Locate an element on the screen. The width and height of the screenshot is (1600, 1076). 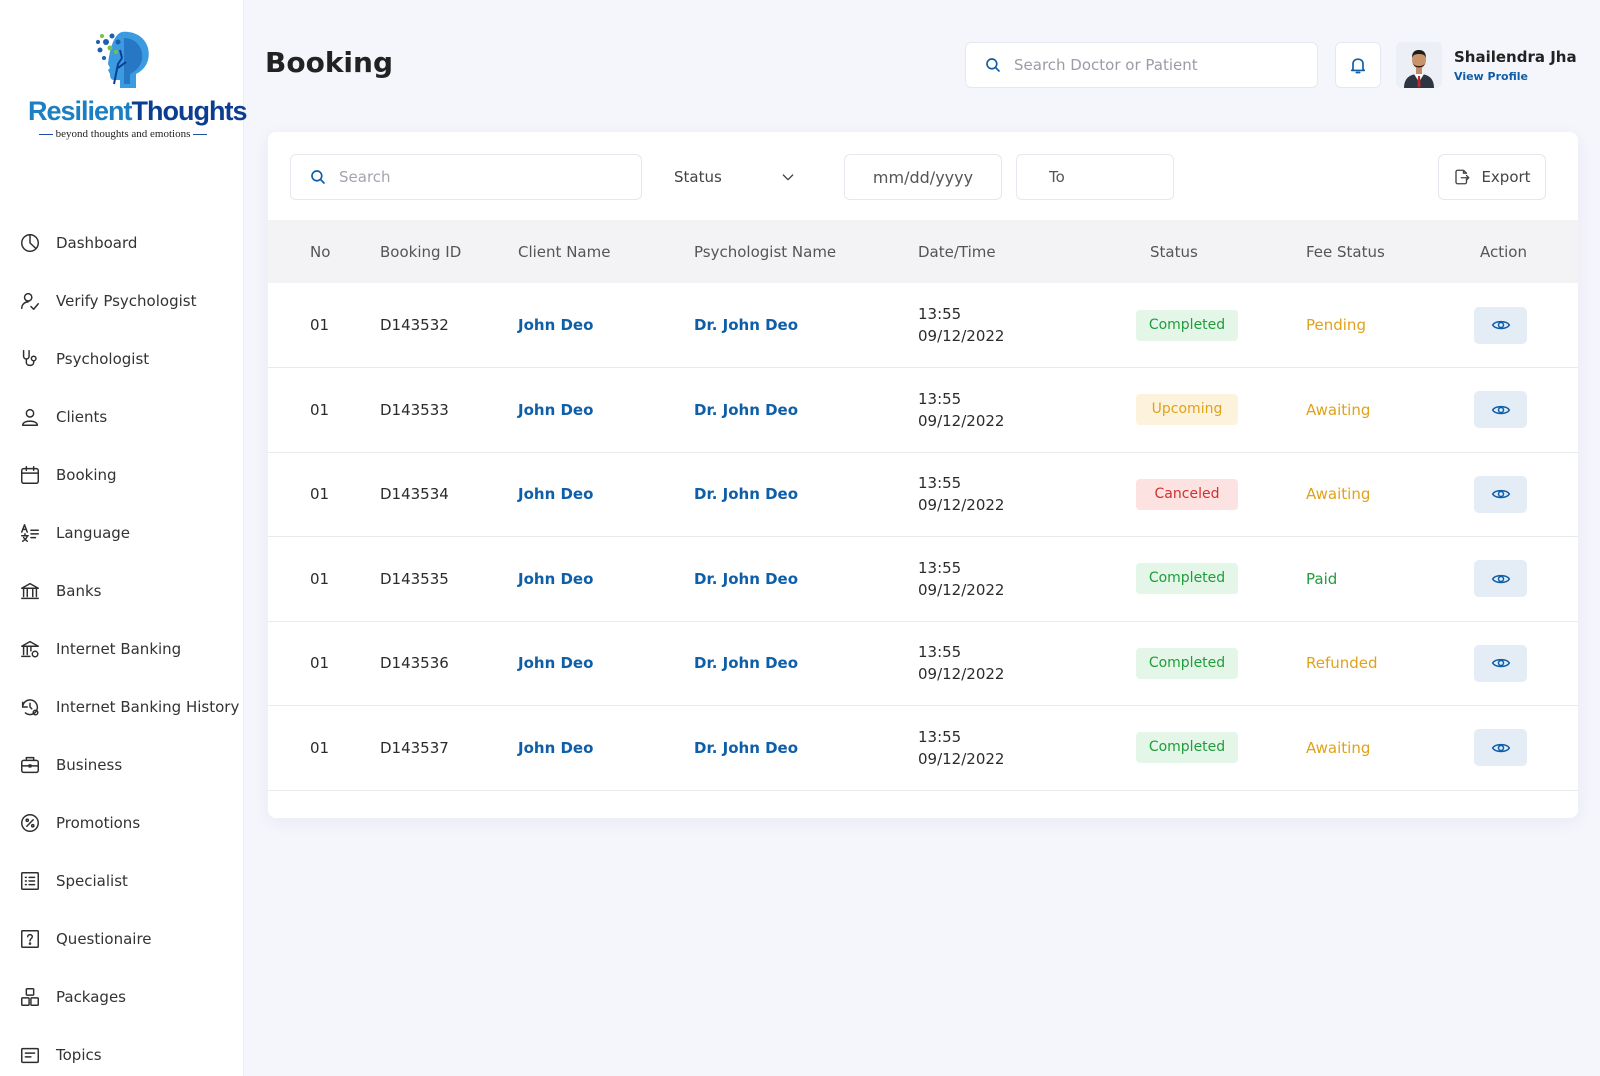
sidebar-item-specialist: Specialist is located at coordinates (122, 881).